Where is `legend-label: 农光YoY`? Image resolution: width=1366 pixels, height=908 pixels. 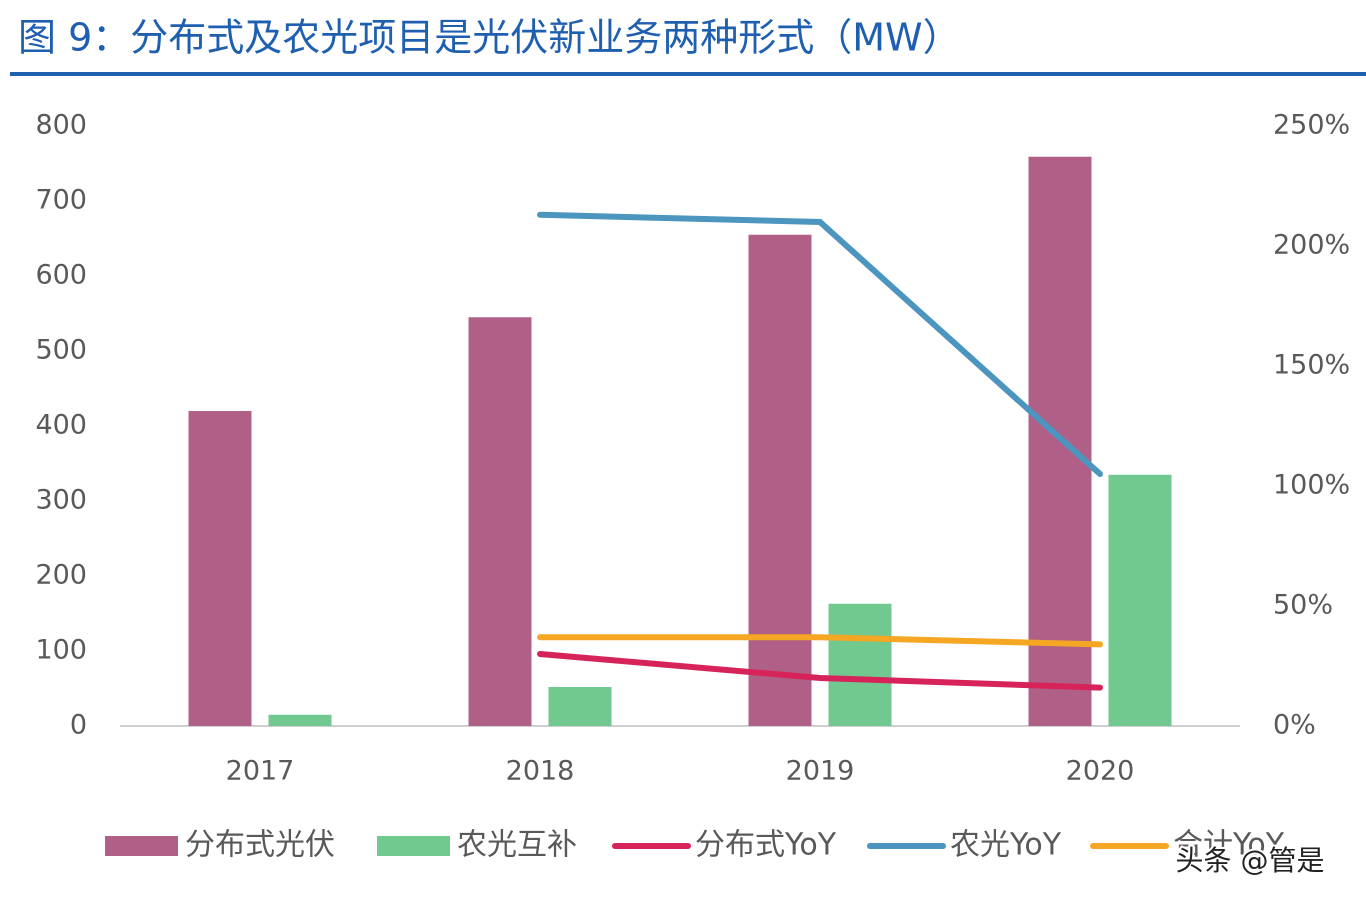
legend-label: 农光YoY is located at coordinates (1006, 845).